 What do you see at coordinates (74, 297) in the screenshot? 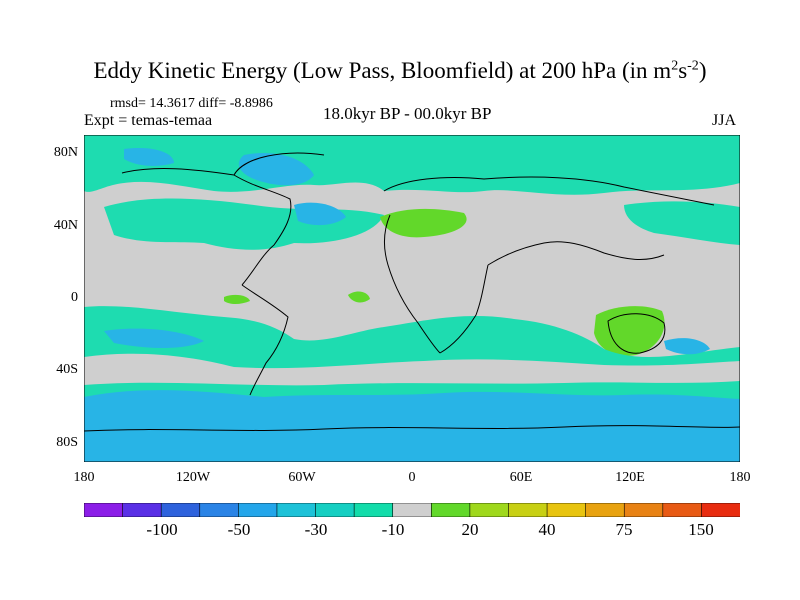
I see `lat-label: 0` at bounding box center [74, 297].